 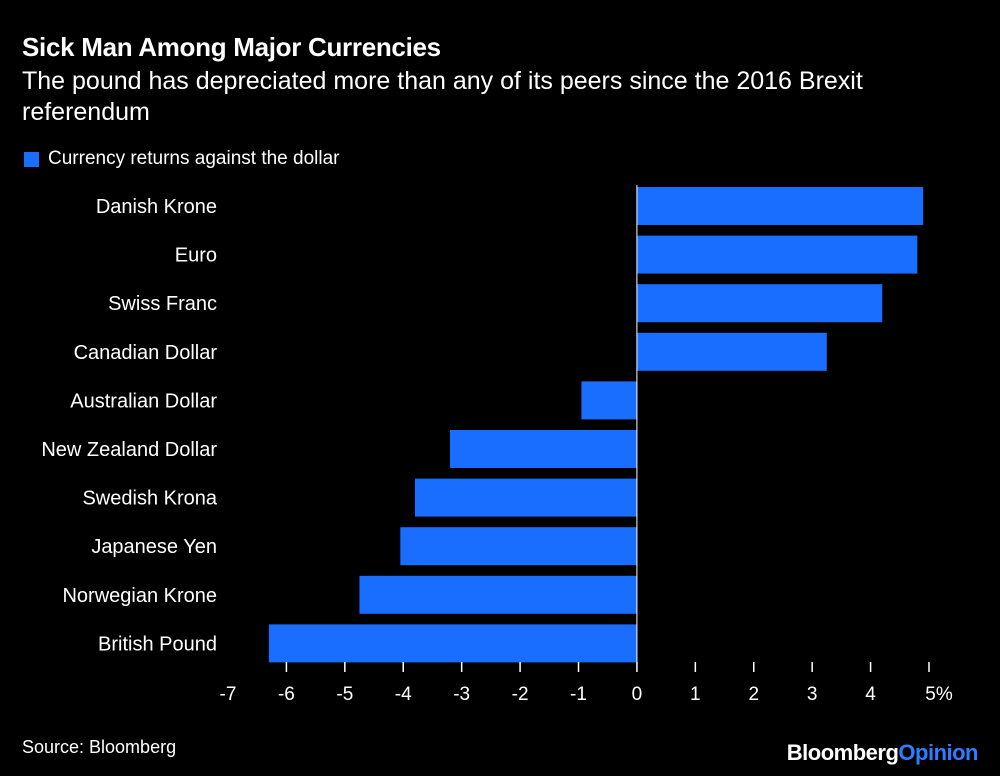 I want to click on brand-primary: Bloomberg, so click(x=842, y=752).